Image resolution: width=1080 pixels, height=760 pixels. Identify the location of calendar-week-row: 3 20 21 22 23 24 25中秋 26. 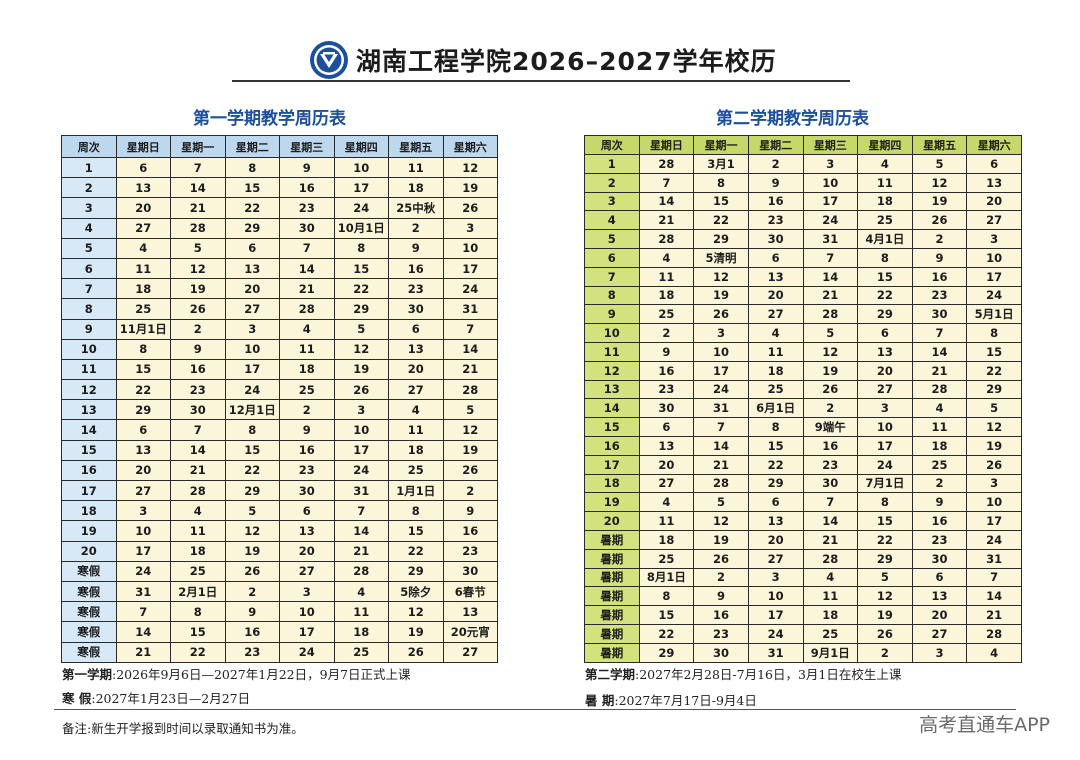
(279, 208).